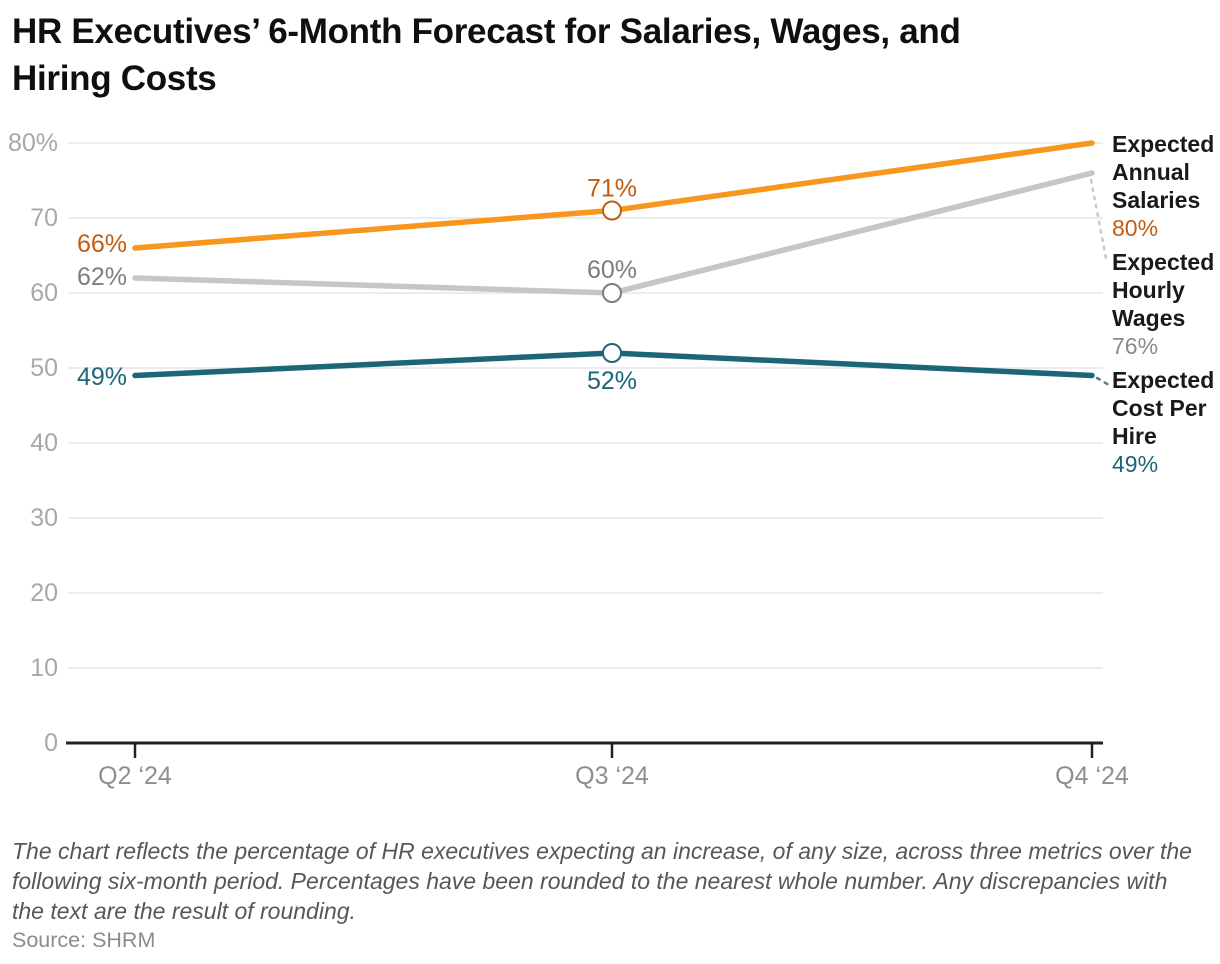  What do you see at coordinates (612, 210) in the screenshot?
I see `data-point-marker-expected-annual-salaries` at bounding box center [612, 210].